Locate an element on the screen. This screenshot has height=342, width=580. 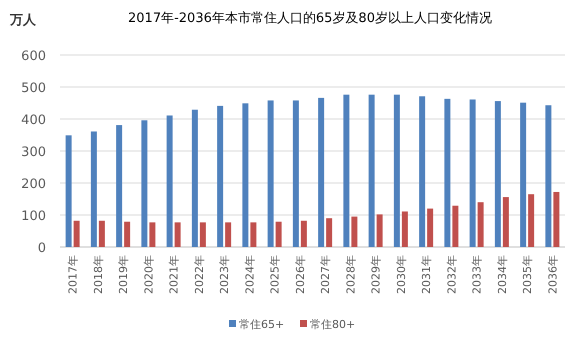
x-tick-label: 2021年 is located at coordinates (174, 274).